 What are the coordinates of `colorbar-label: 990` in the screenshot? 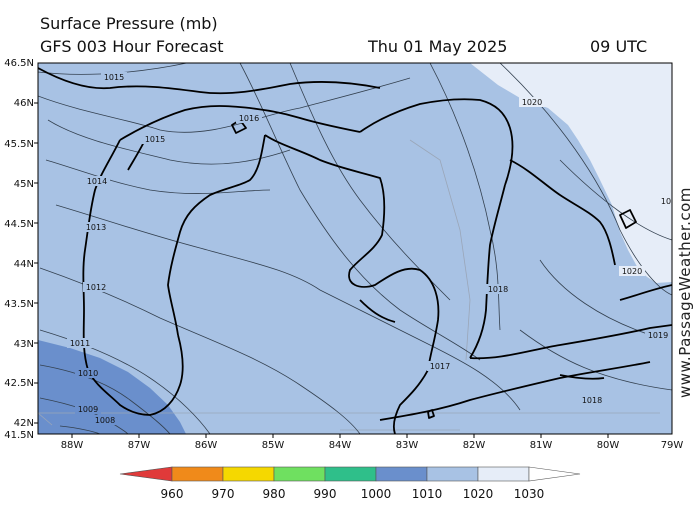 It's located at (325, 494).